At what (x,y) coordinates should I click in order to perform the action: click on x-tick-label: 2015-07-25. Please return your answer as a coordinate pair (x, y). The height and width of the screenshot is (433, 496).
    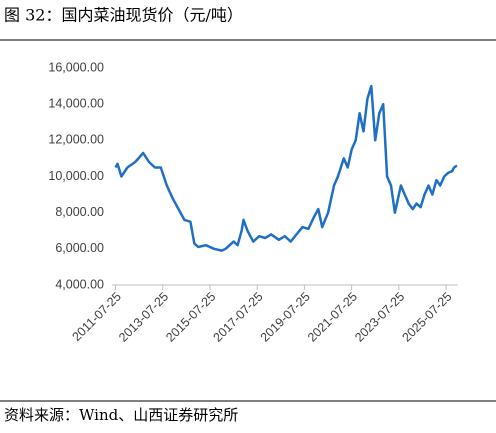
    Looking at the image, I should click on (190, 317).